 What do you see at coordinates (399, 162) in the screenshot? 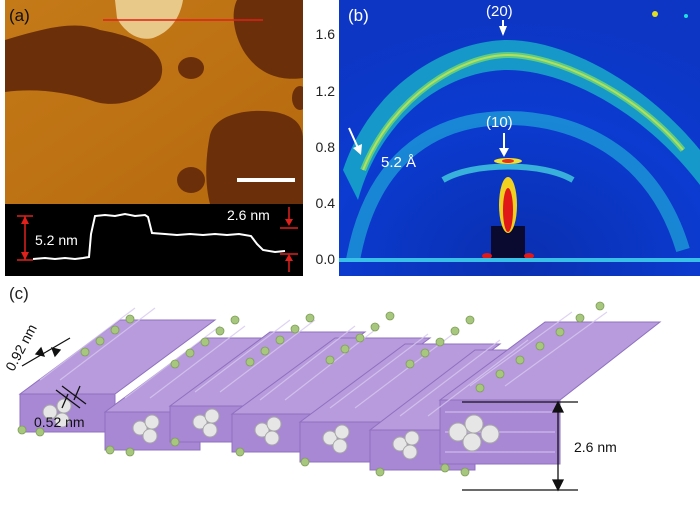
I see `ring-label: 5.2 Å` at bounding box center [399, 162].